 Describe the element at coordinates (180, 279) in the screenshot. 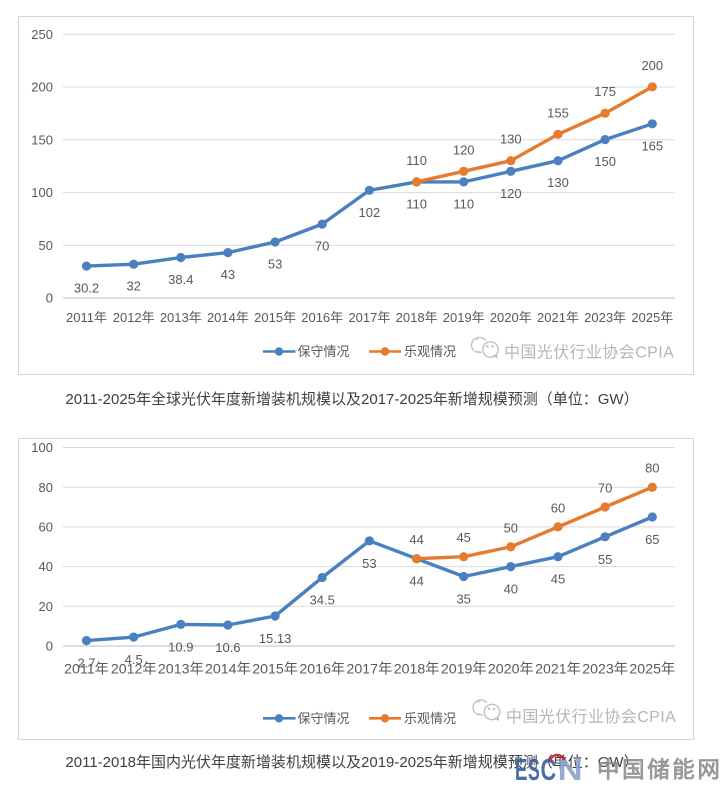

I see `svg-text: 38.4` at that location.